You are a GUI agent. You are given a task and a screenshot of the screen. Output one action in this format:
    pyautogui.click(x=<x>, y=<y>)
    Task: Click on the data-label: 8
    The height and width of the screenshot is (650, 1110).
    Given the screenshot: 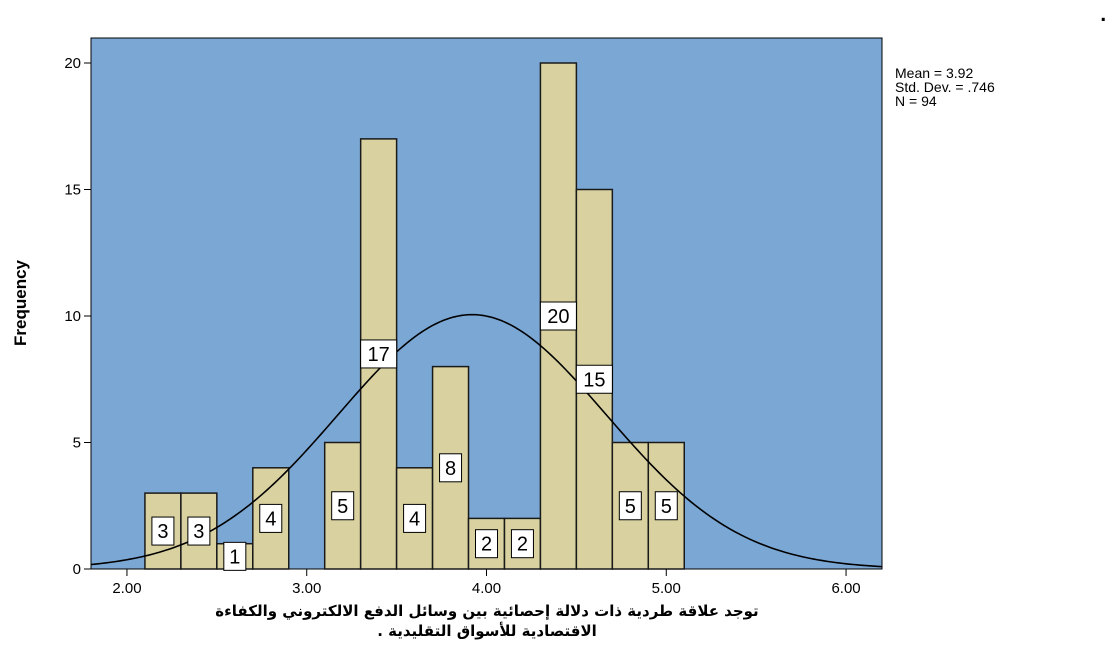 What is the action you would take?
    pyautogui.click(x=451, y=468)
    